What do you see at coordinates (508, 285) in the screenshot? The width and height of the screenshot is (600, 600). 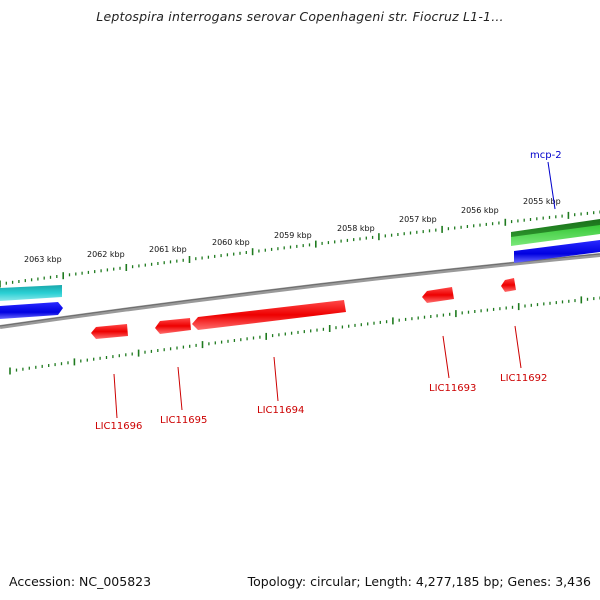 I see `gene-LIC11692` at bounding box center [508, 285].